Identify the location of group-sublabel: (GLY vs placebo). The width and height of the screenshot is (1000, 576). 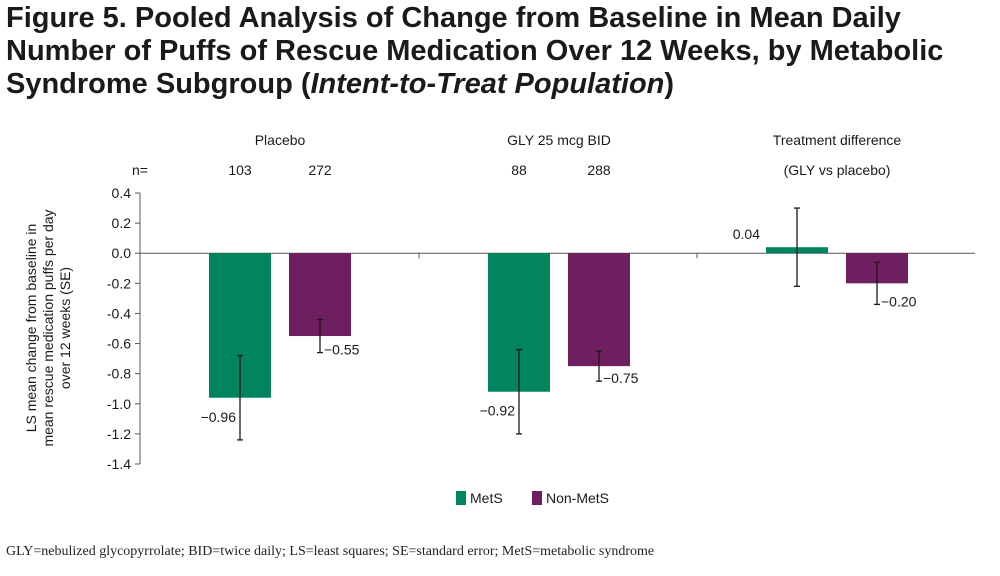
(837, 170).